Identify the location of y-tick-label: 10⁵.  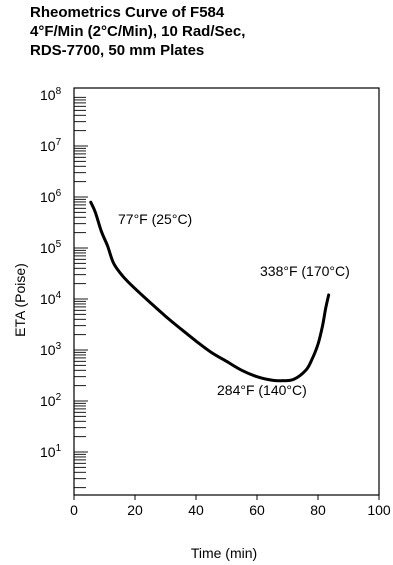
(51, 247).